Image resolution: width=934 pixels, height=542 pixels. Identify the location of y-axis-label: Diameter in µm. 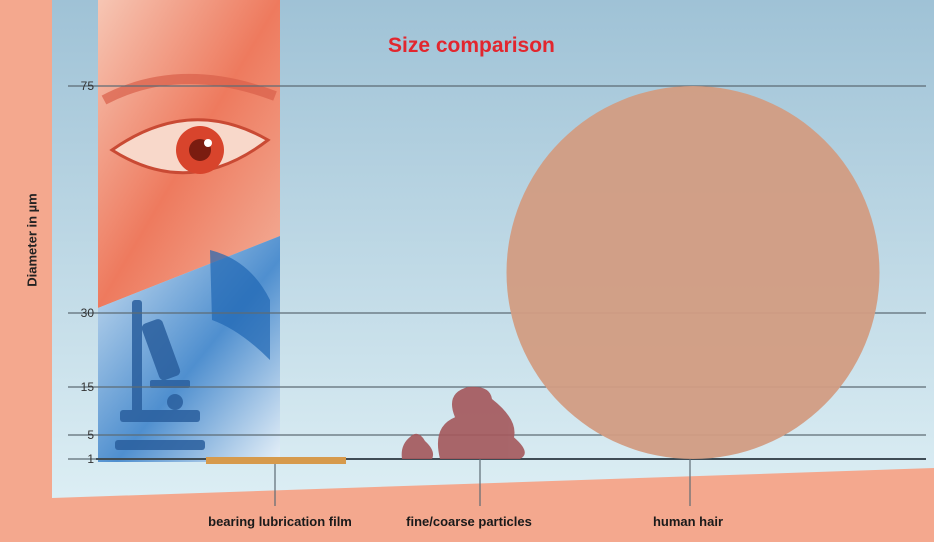
(32, 240).